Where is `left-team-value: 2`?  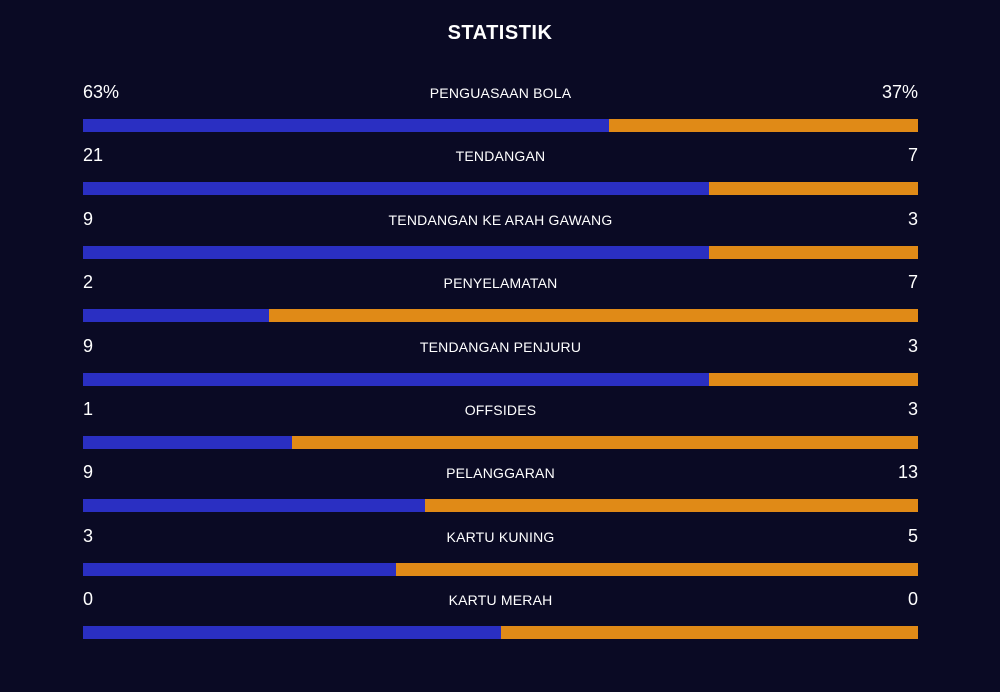 left-team-value: 2 is located at coordinates (88, 282).